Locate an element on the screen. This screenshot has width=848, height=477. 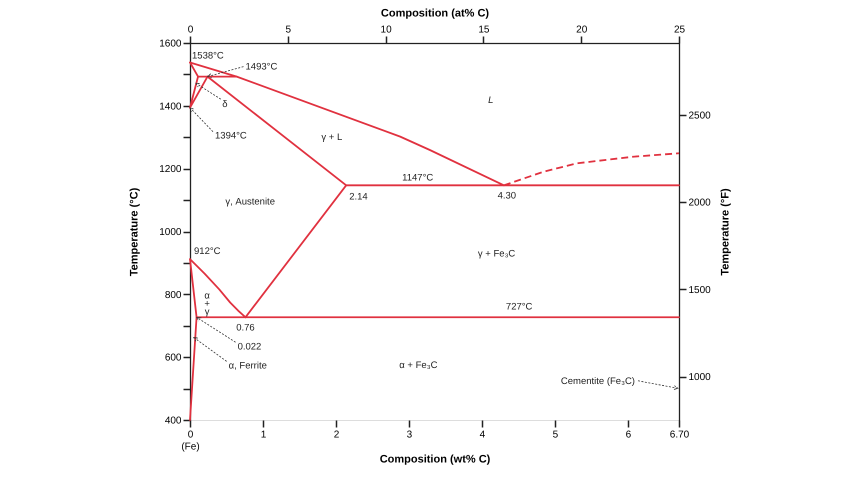
annotation: 1538°C is located at coordinates (208, 56).